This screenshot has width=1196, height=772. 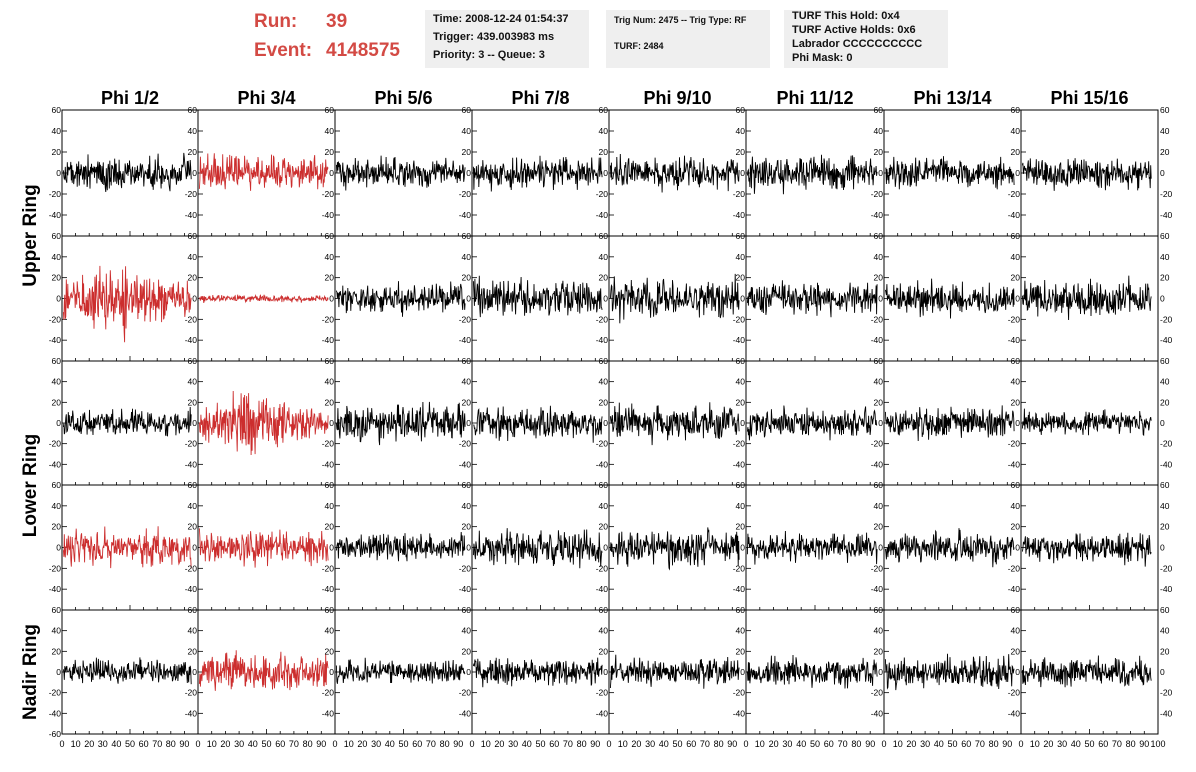 What do you see at coordinates (1166, 194) in the screenshot?
I see `y-tick-label-right: -20` at bounding box center [1166, 194].